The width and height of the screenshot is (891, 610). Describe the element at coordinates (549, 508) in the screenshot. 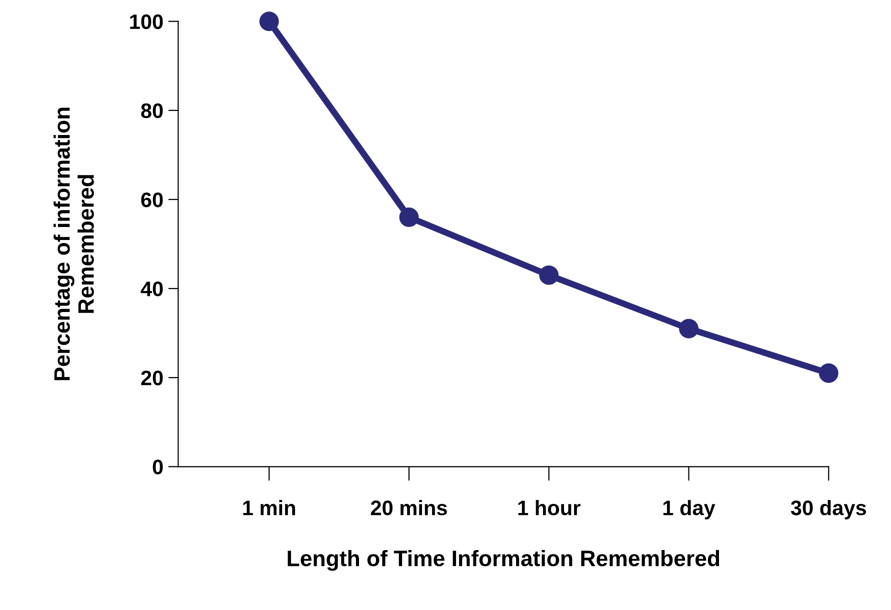

I see `x-tick-label: 1 hour` at that location.